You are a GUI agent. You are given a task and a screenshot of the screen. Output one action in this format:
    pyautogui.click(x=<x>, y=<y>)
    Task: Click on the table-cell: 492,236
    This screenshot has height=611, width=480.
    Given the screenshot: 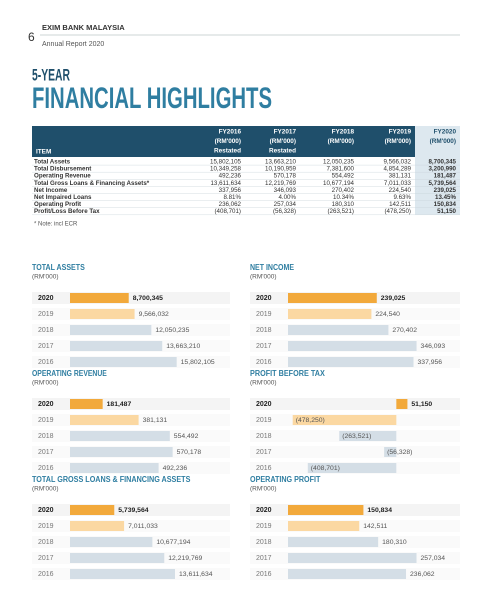 What is the action you would take?
    pyautogui.click(x=230, y=176)
    